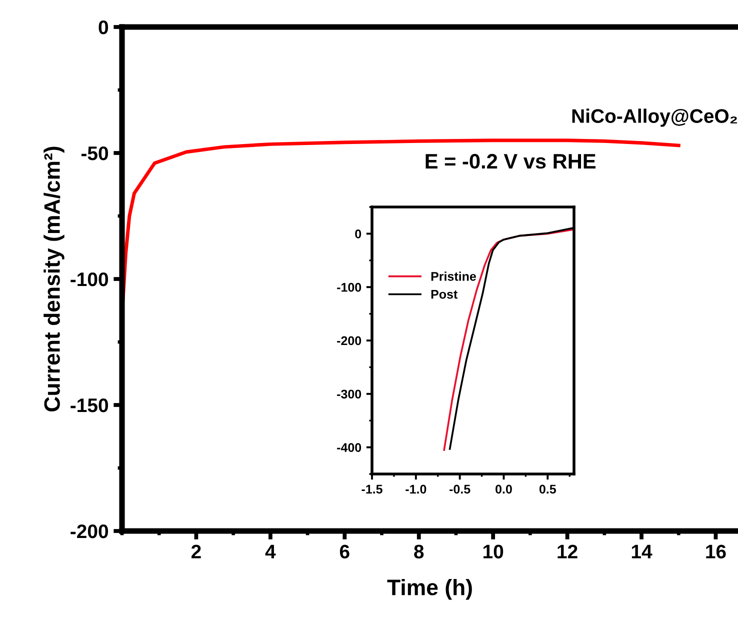 The width and height of the screenshot is (738, 628). I want to click on x-tick-label: 2, so click(196, 551).